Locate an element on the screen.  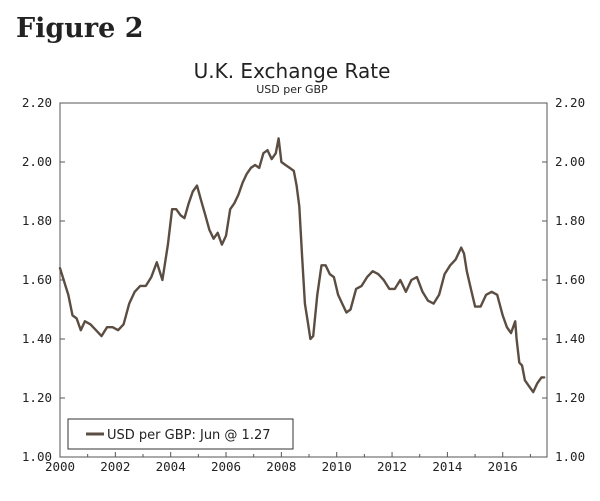
y-tick-label-right: 2.20 is located at coordinates (570, 102).